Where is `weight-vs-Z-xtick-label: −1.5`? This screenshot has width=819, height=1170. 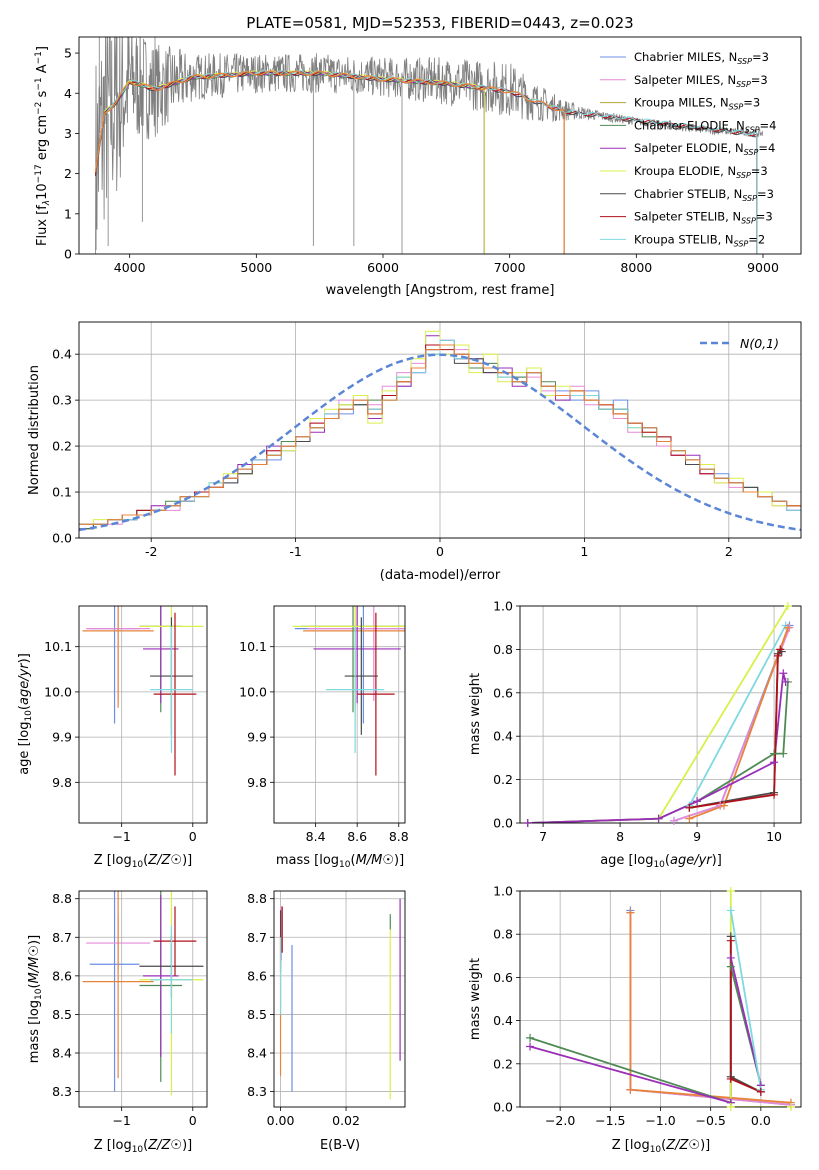 weight-vs-Z-xtick-label: −1.5 is located at coordinates (610, 1120).